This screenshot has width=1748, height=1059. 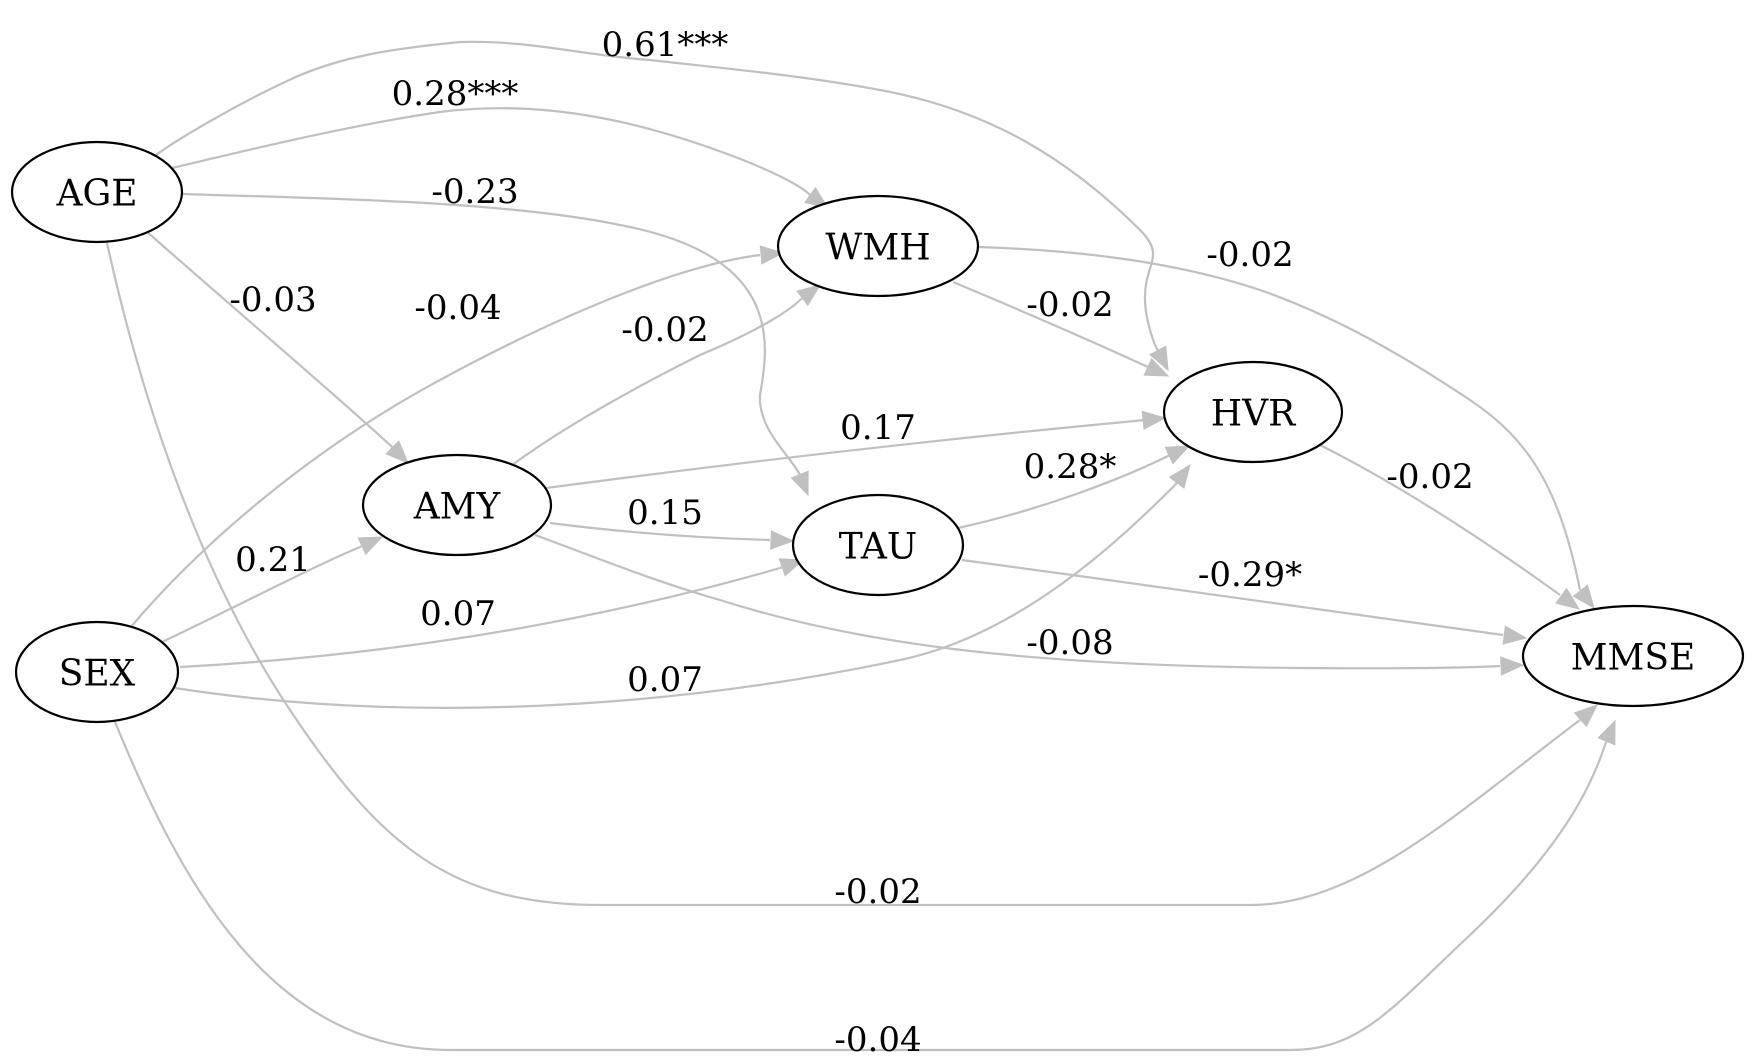 I want to click on edge-label-age-to-mmse: -0.02, so click(x=877, y=892).